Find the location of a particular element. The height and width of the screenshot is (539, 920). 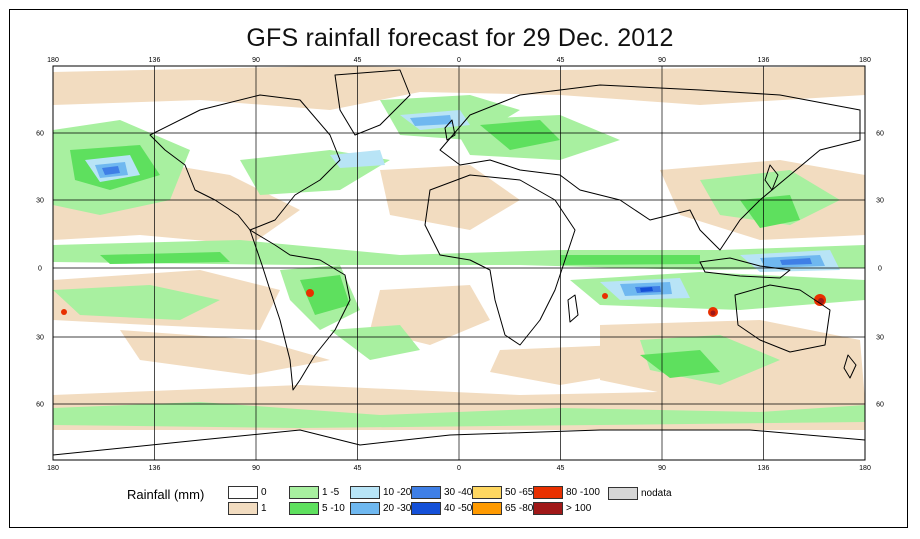

map-title: GFS rainfall forecast for 29 Dec. 2012 is located at coordinates (460, 38).